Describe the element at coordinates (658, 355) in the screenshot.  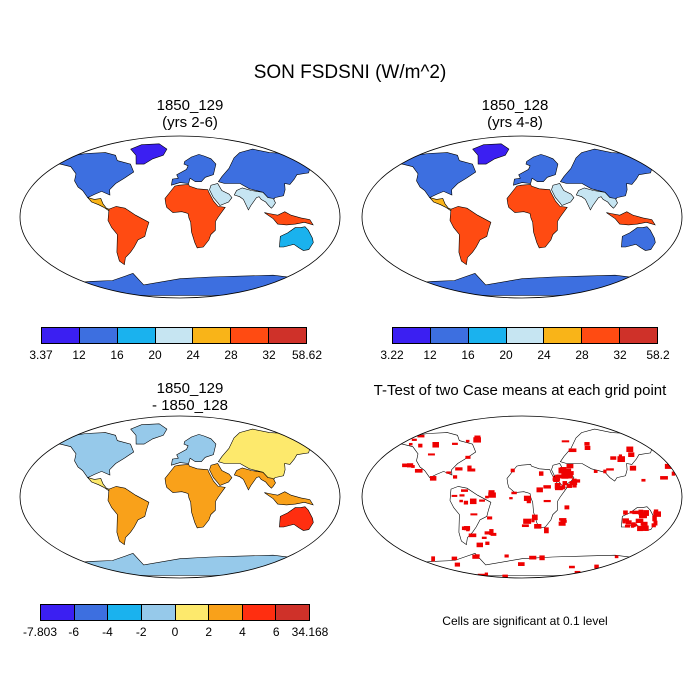
I see `colorbar-tick-label: 58.2` at that location.